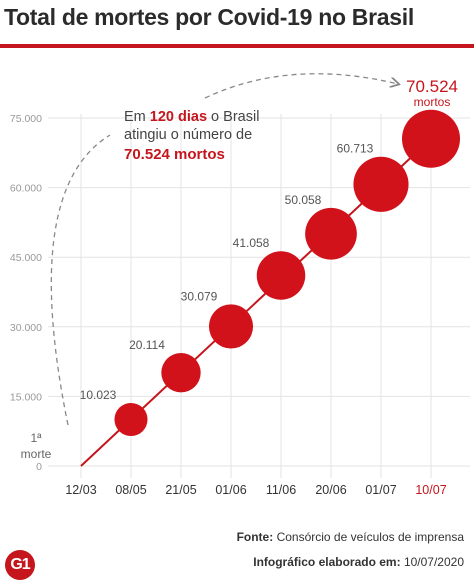 The width and height of the screenshot is (474, 584). I want to click on annotation-line-1: Em 120 dias o Brasil, so click(191, 117).